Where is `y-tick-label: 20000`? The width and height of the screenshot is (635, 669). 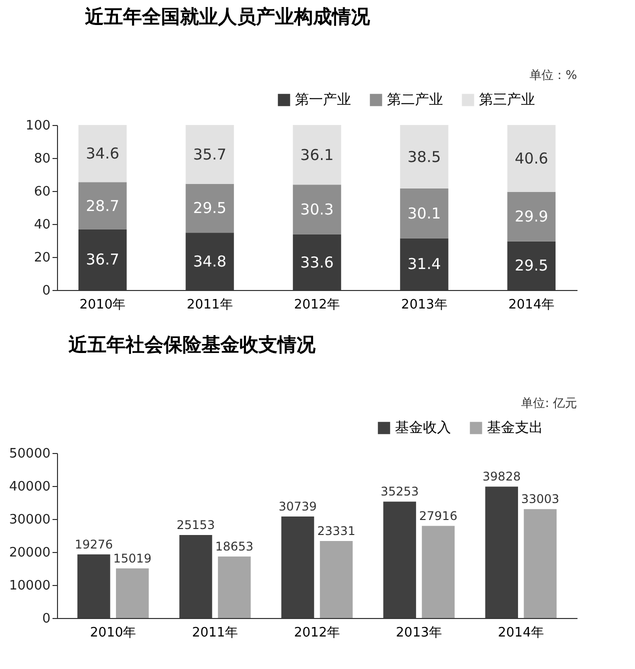
y-tick-label: 20000 is located at coordinates (29, 553).